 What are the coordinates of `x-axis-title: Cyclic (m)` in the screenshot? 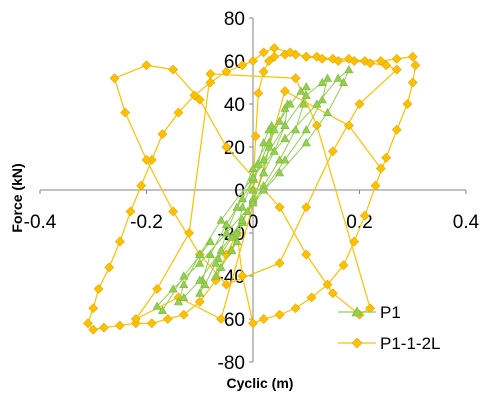 It's located at (260, 383).